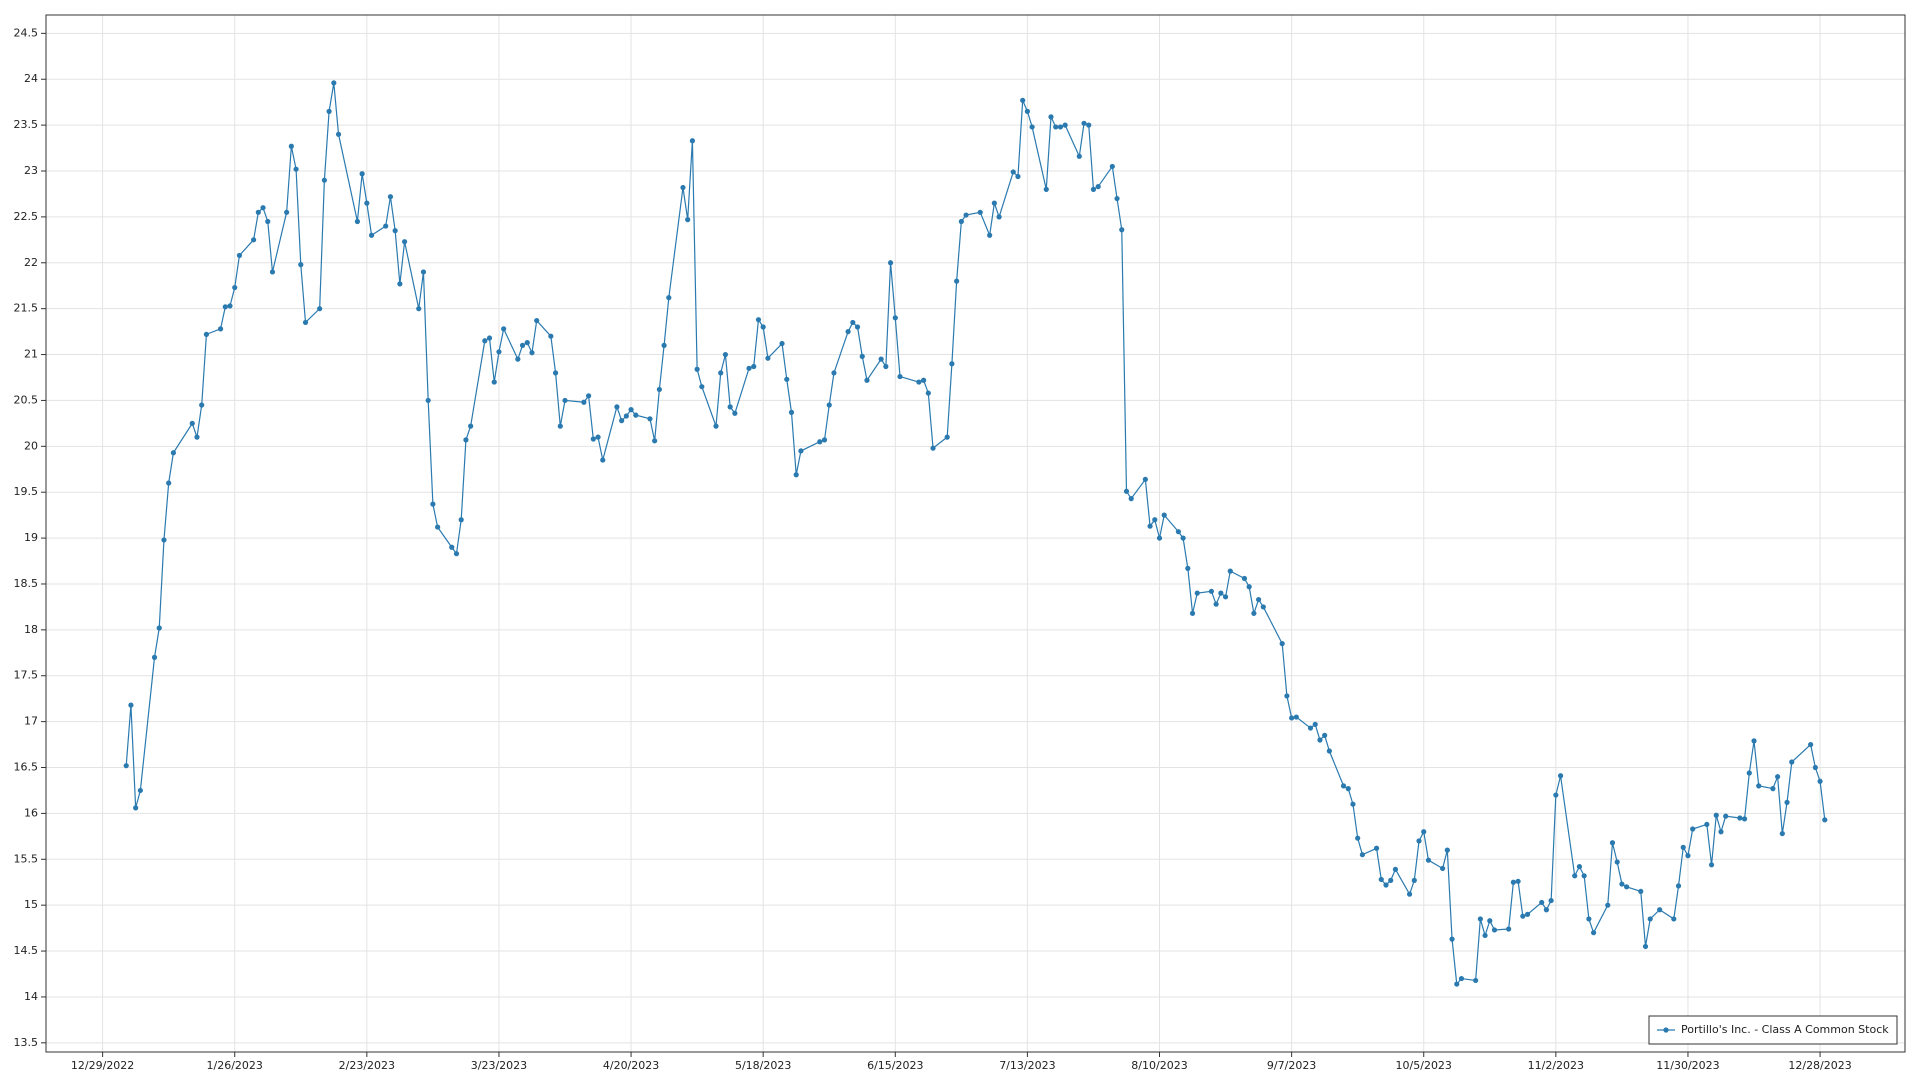  I want to click on y-tick-label: 13.5, so click(26, 1042).